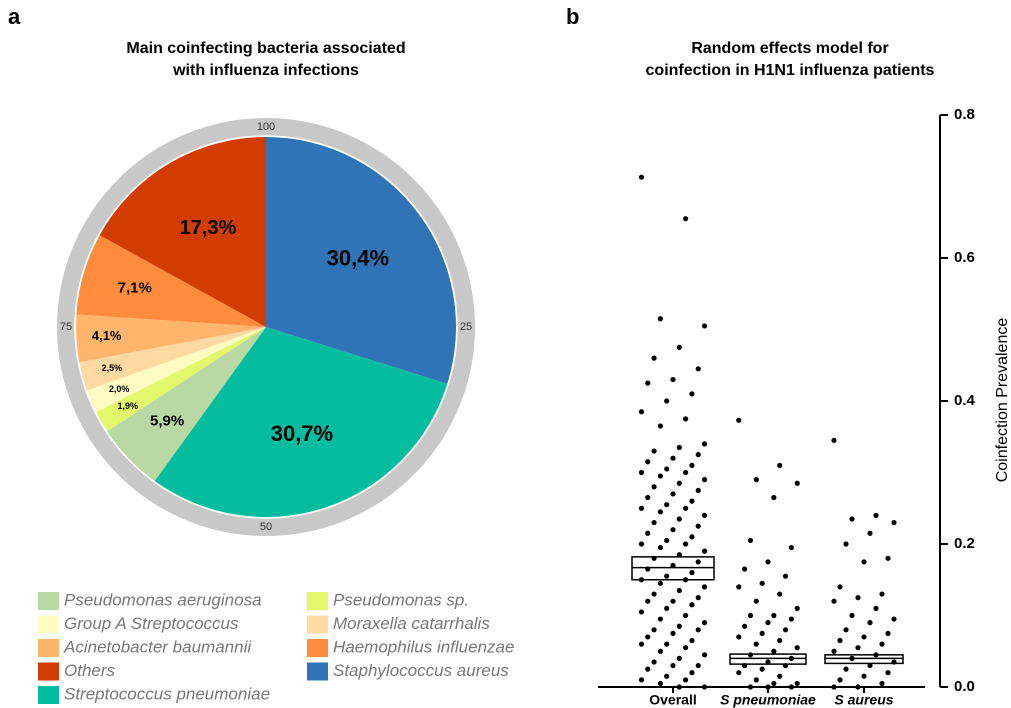 This screenshot has width=1011, height=708. Describe the element at coordinates (208, 228) in the screenshot. I see `data-label: 17,3%` at that location.